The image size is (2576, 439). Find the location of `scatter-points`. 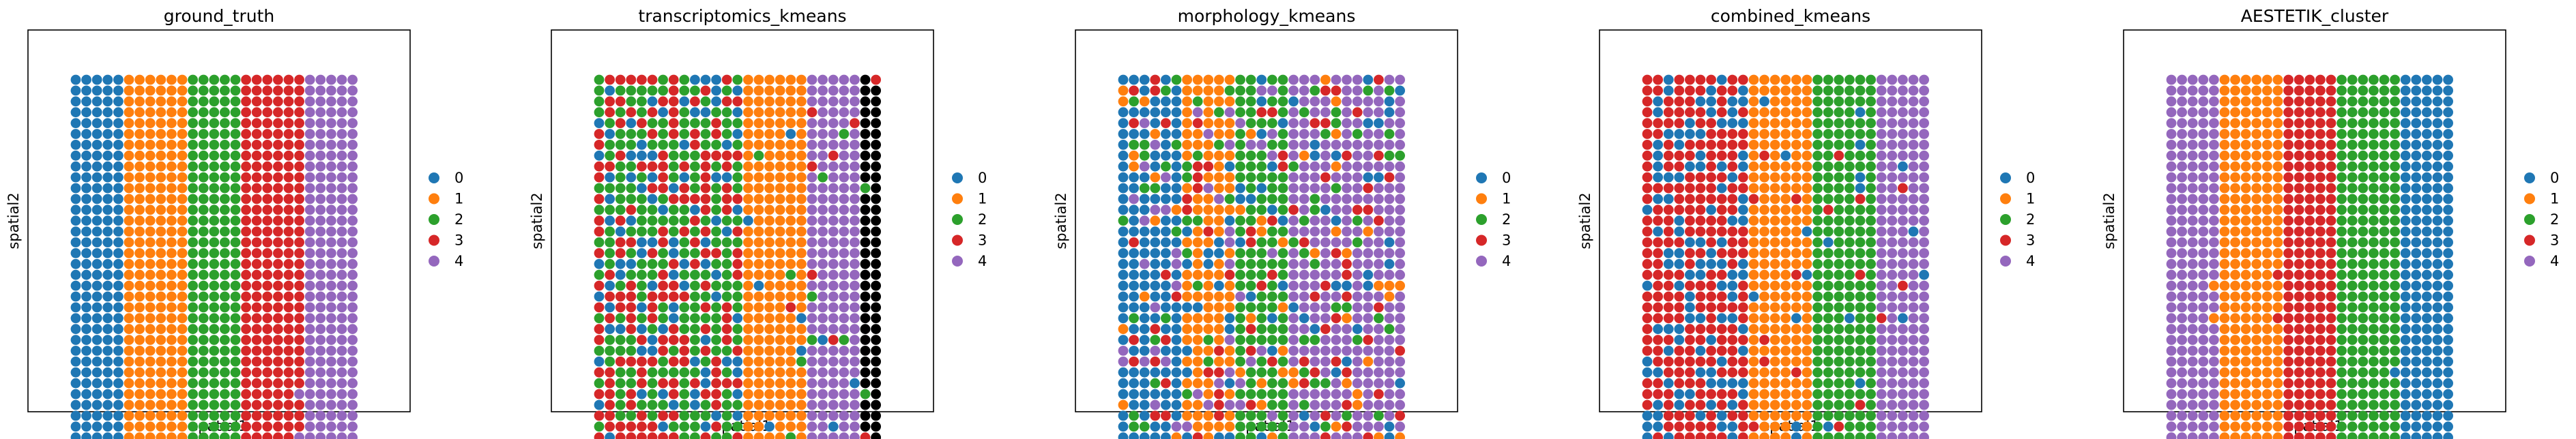

scatter-points is located at coordinates (2310, 256).